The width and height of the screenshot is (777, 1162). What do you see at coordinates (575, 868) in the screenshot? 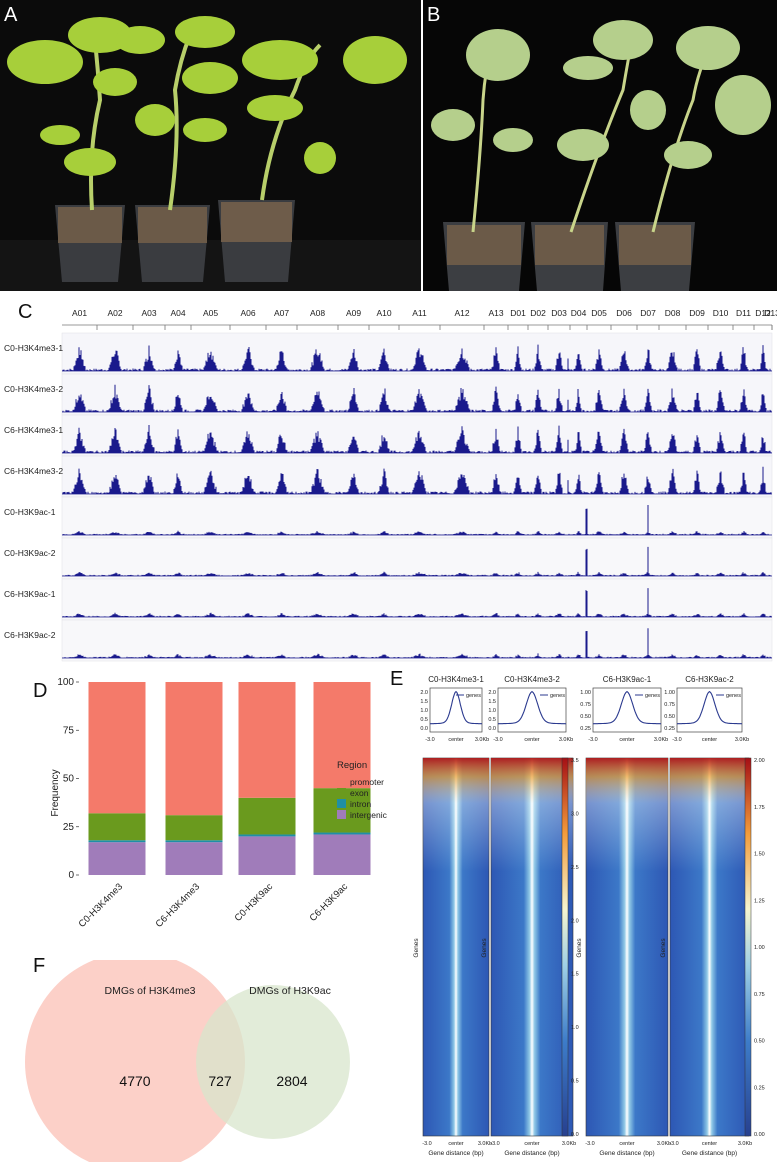
I see `colorbar-tick: 2.5` at bounding box center [575, 868].